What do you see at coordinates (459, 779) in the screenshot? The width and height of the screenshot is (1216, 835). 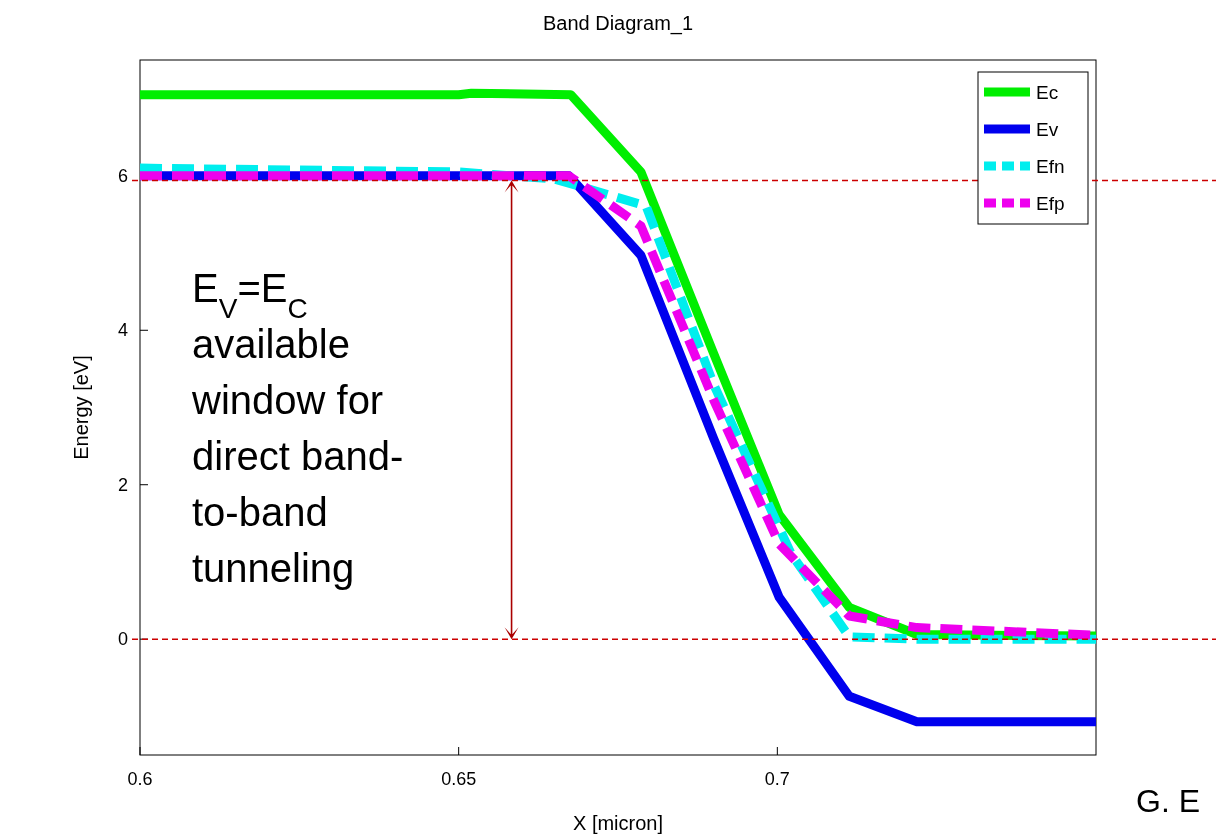 I see `x-tick-label: 0.65` at bounding box center [459, 779].